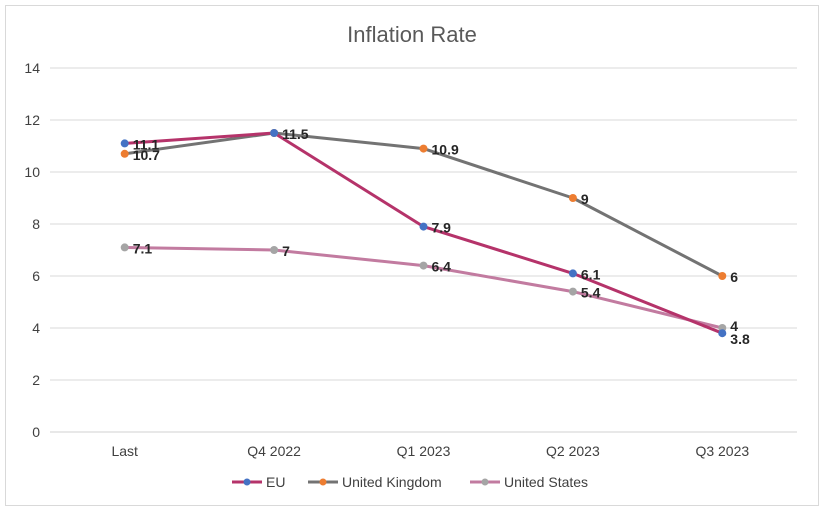  What do you see at coordinates (445, 150) in the screenshot?
I see `data-label: 10.9` at bounding box center [445, 150].